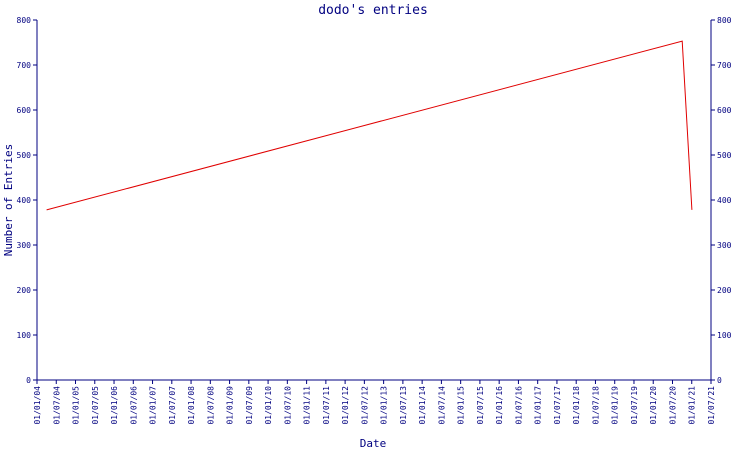  I want to click on x-tick-label: 01/07/19, so click(634, 405).